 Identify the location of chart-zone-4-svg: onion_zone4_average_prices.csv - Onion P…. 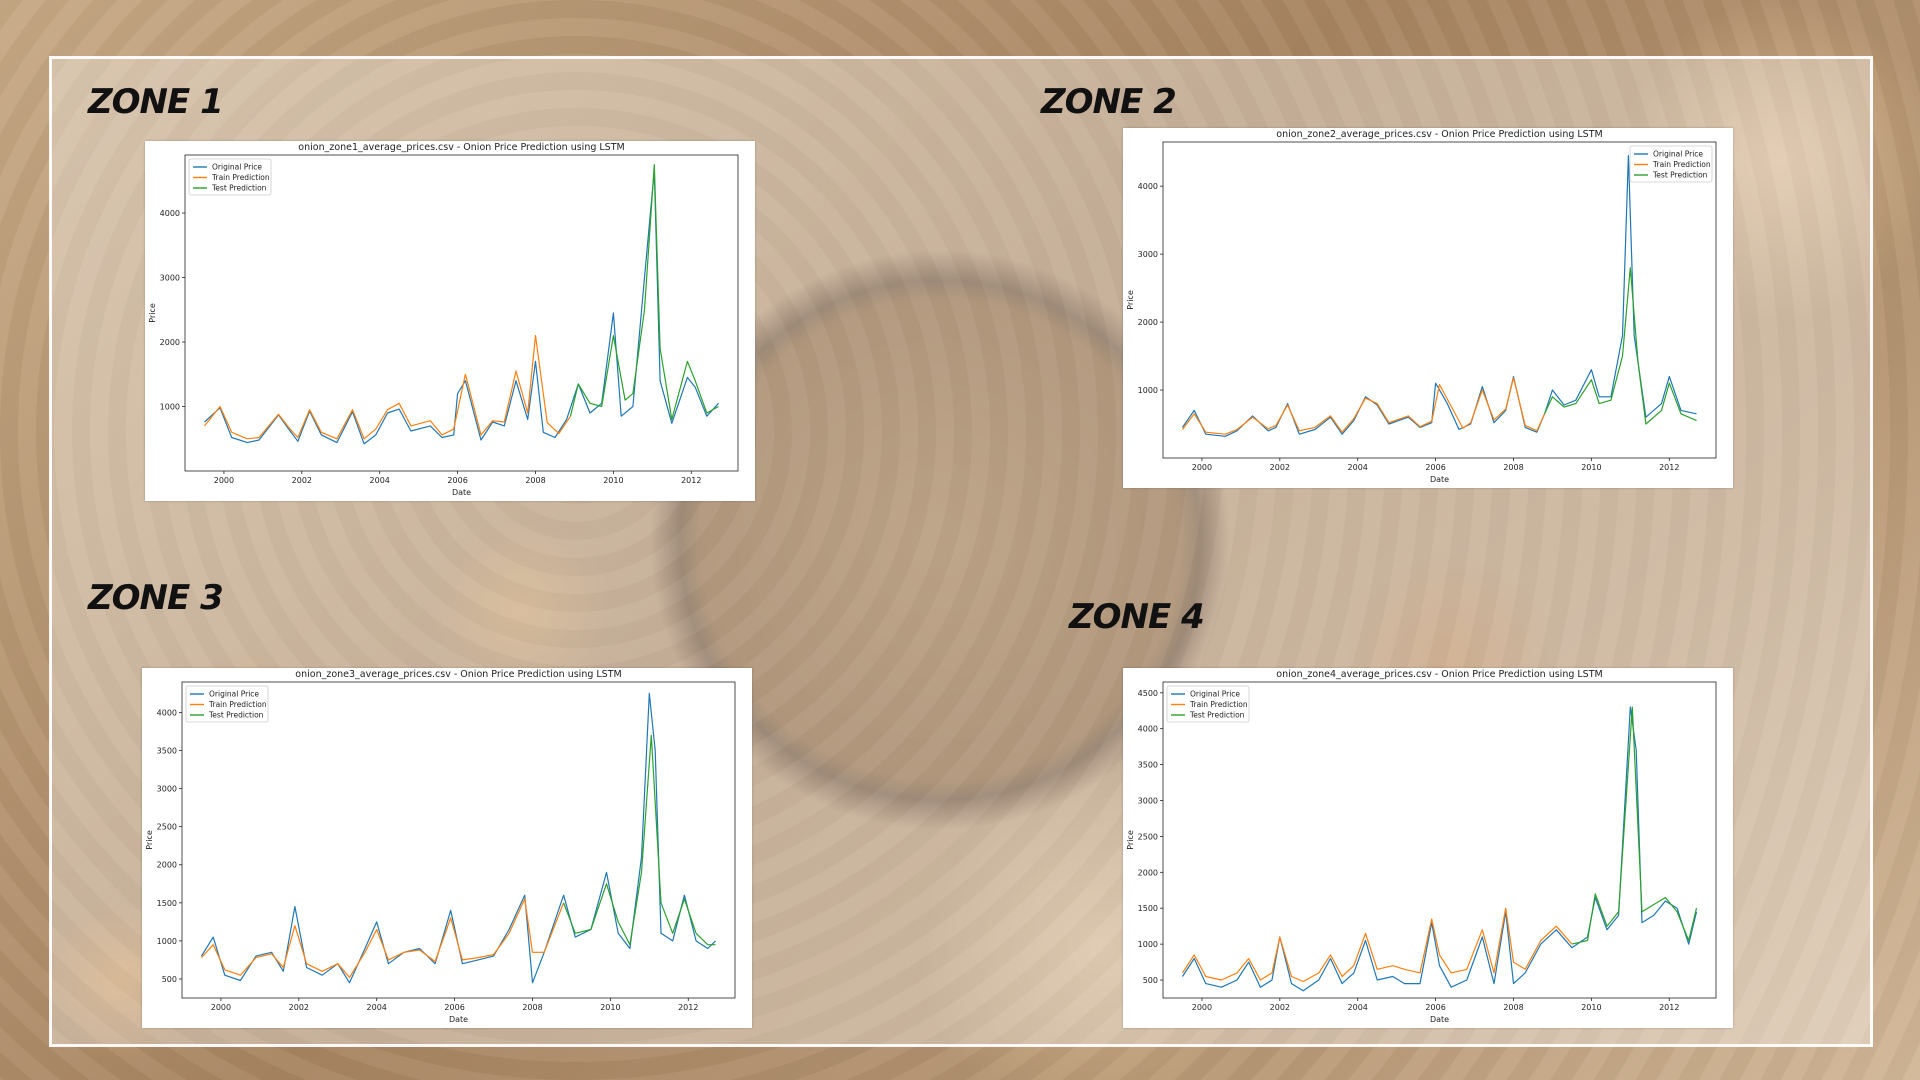
(1421, 846).